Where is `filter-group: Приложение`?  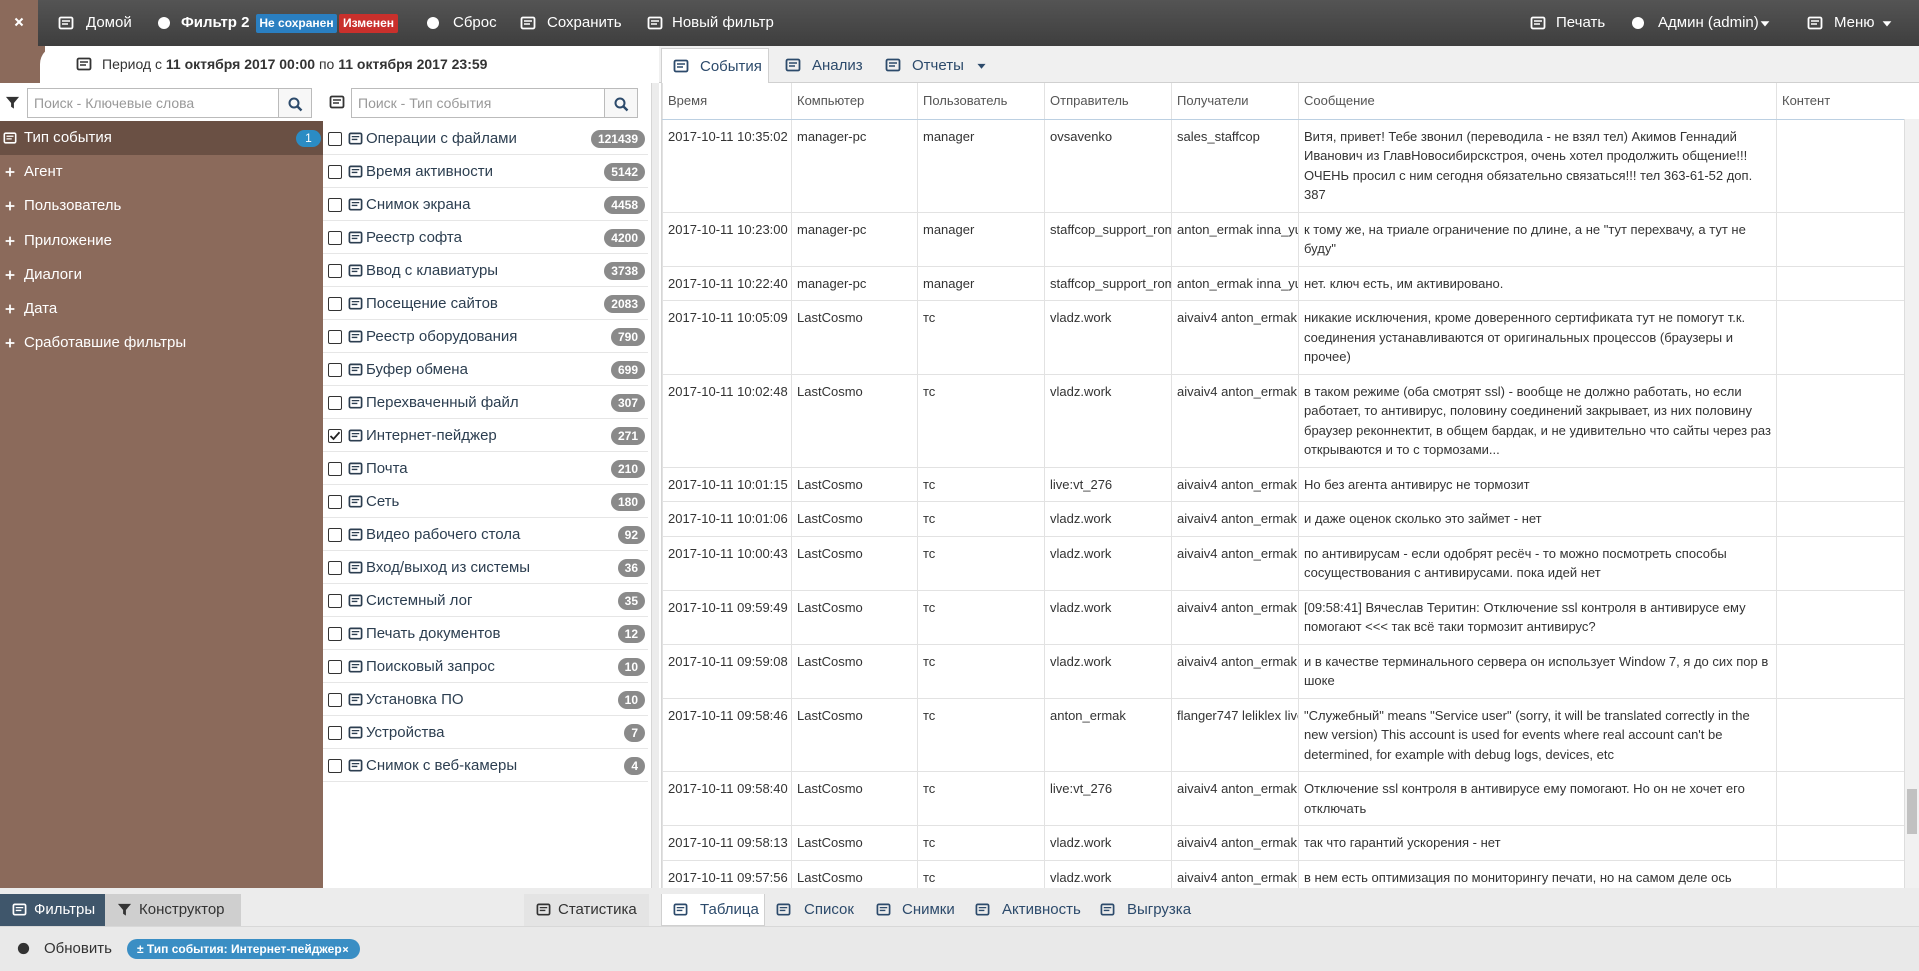 filter-group: Приложение is located at coordinates (161, 241).